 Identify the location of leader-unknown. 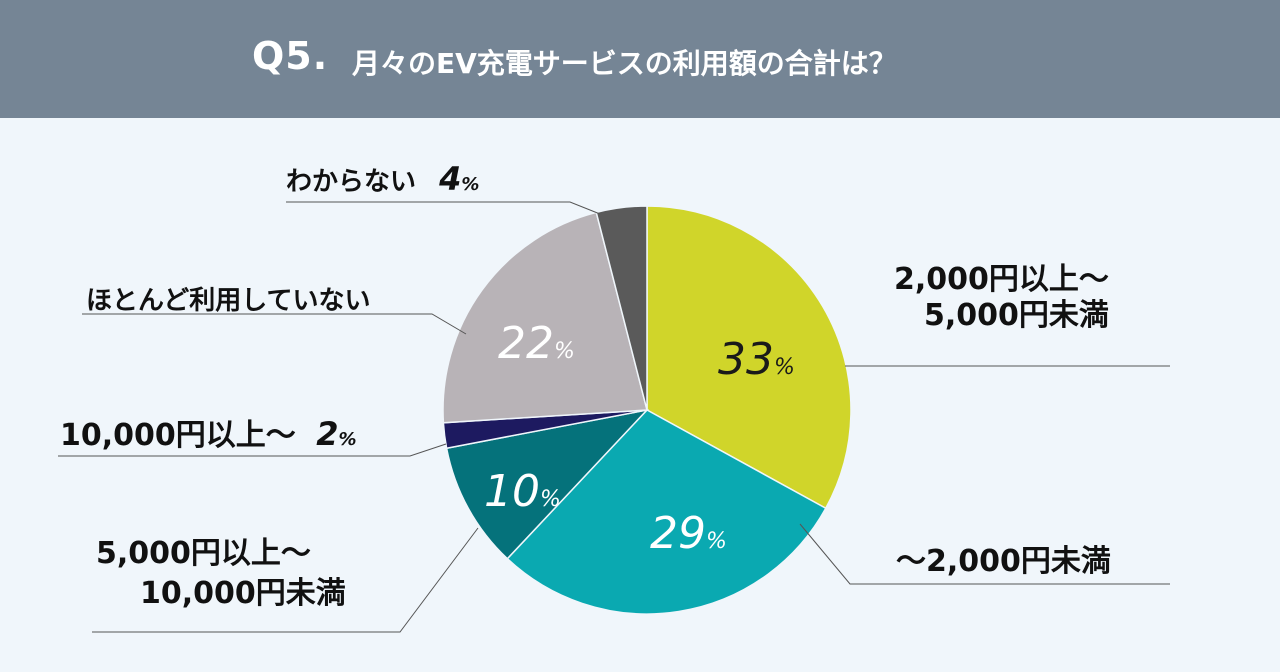
(443, 208).